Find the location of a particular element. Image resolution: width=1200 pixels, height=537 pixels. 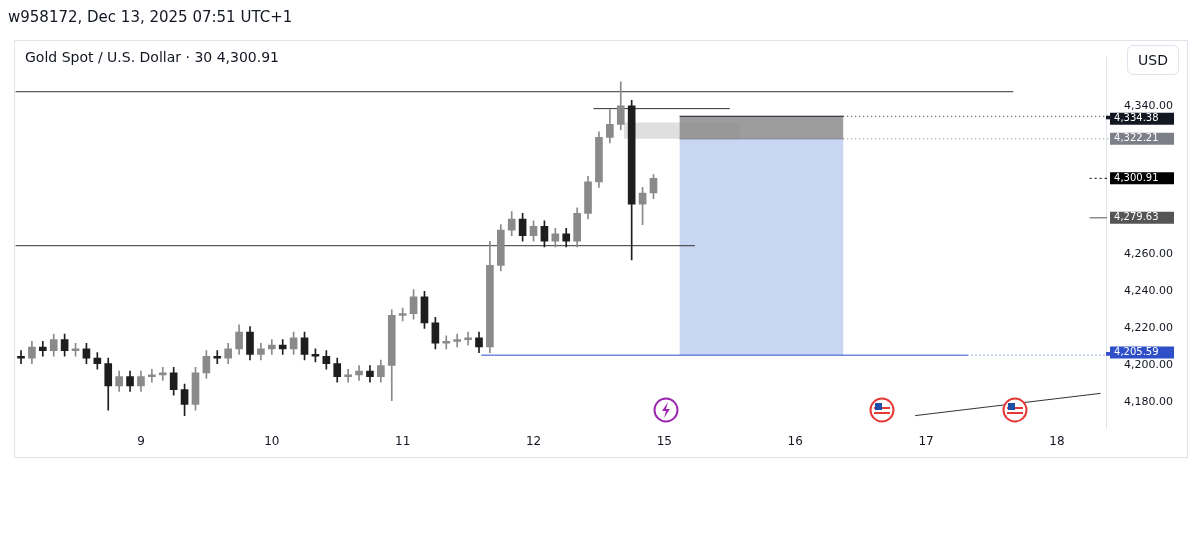

ref-line-label: 4,334.38 is located at coordinates (1136, 118).